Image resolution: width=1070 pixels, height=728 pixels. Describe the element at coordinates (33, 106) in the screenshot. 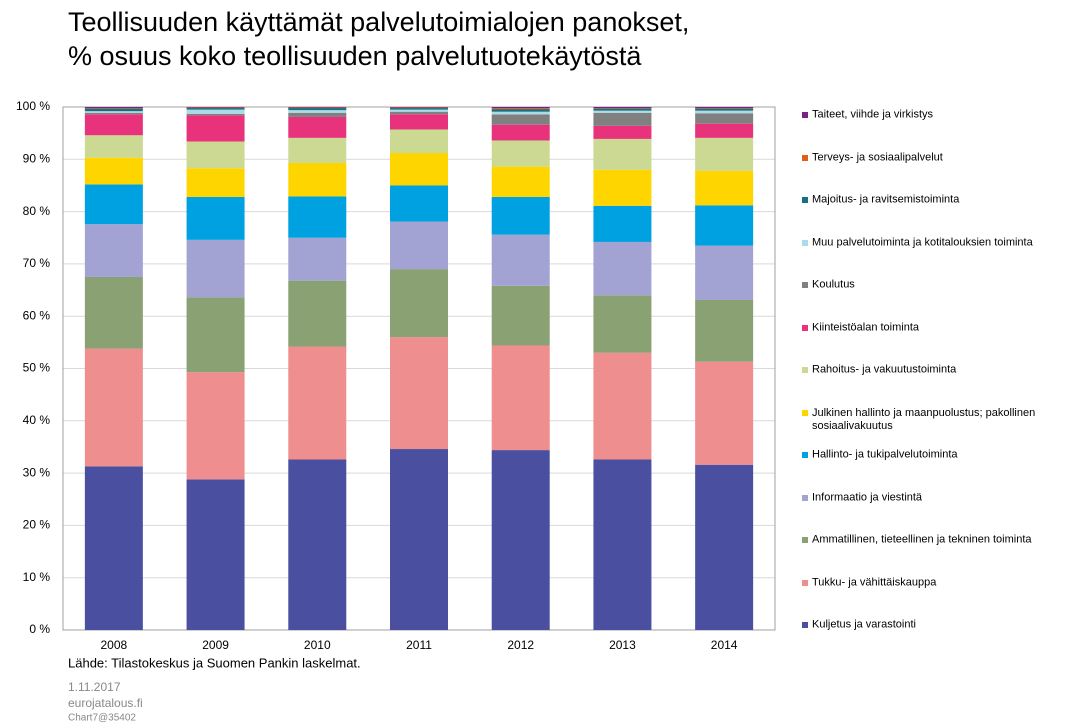

I see `y-tick-label: 100 %` at that location.